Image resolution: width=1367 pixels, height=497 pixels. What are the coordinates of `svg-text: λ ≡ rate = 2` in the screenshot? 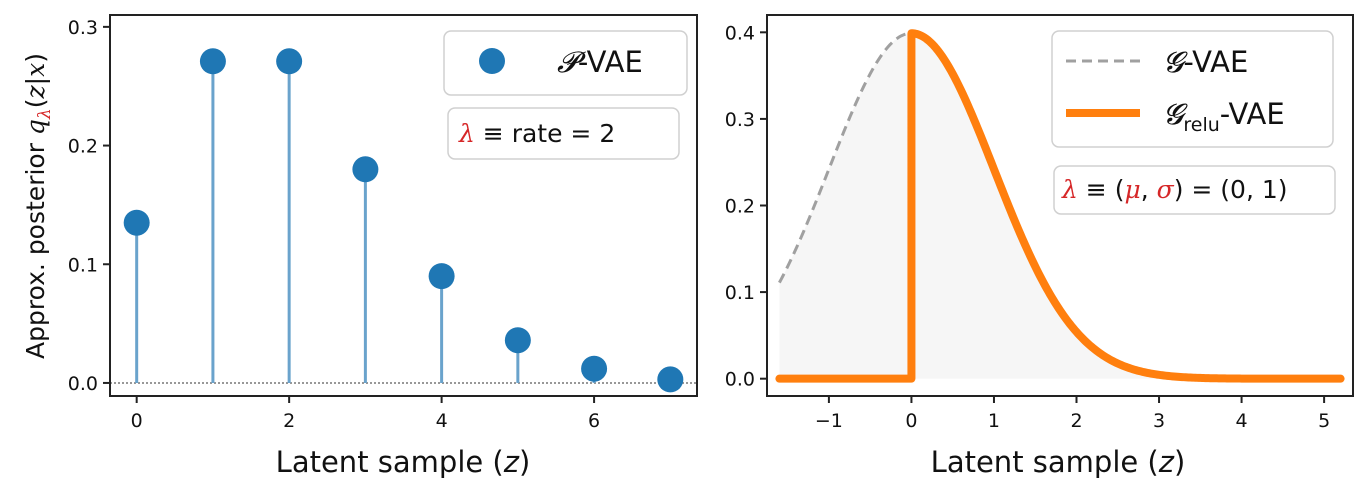 It's located at (536, 133).